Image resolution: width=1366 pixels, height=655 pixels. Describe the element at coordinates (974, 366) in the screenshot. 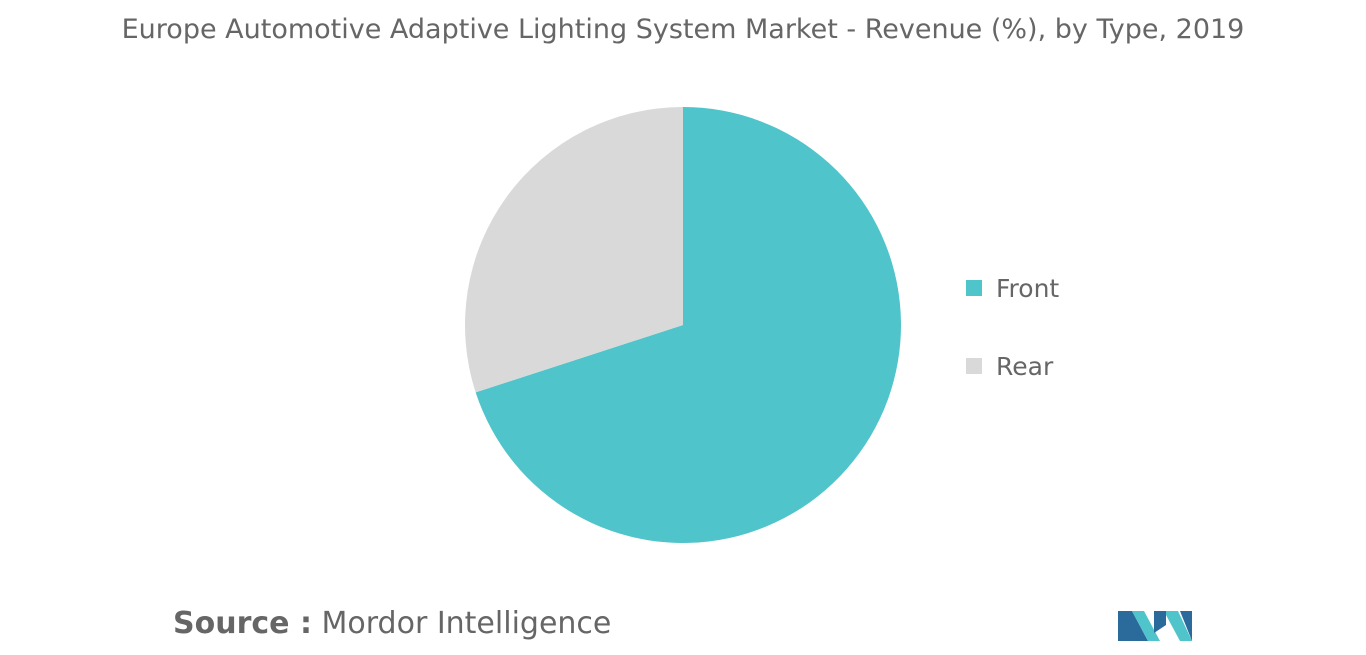

I see `legend-swatch-rear` at that location.